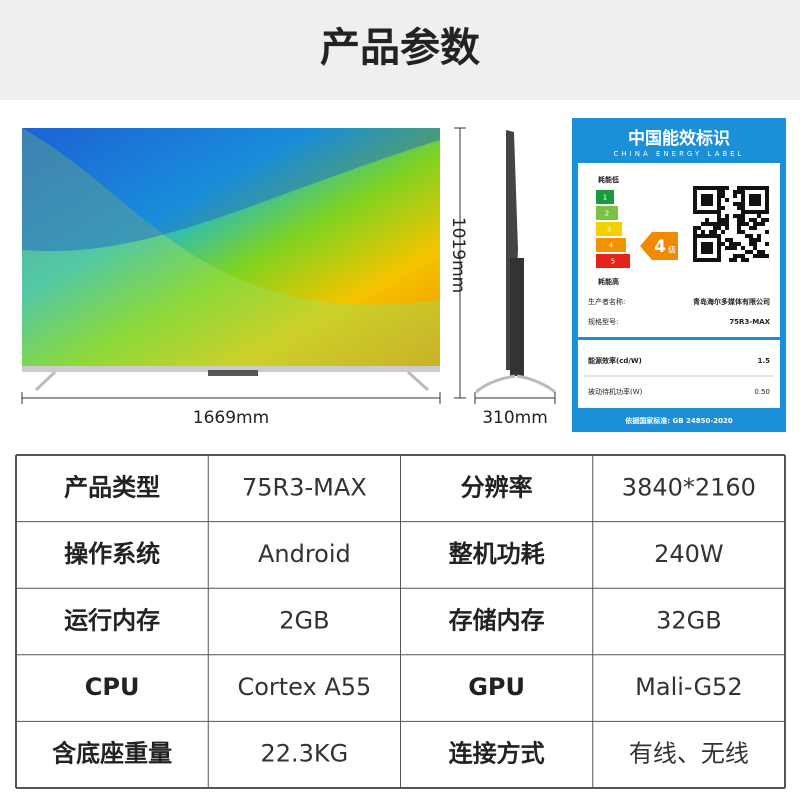 The width and height of the screenshot is (800, 800). I want to click on level-number: 1, so click(605, 198).